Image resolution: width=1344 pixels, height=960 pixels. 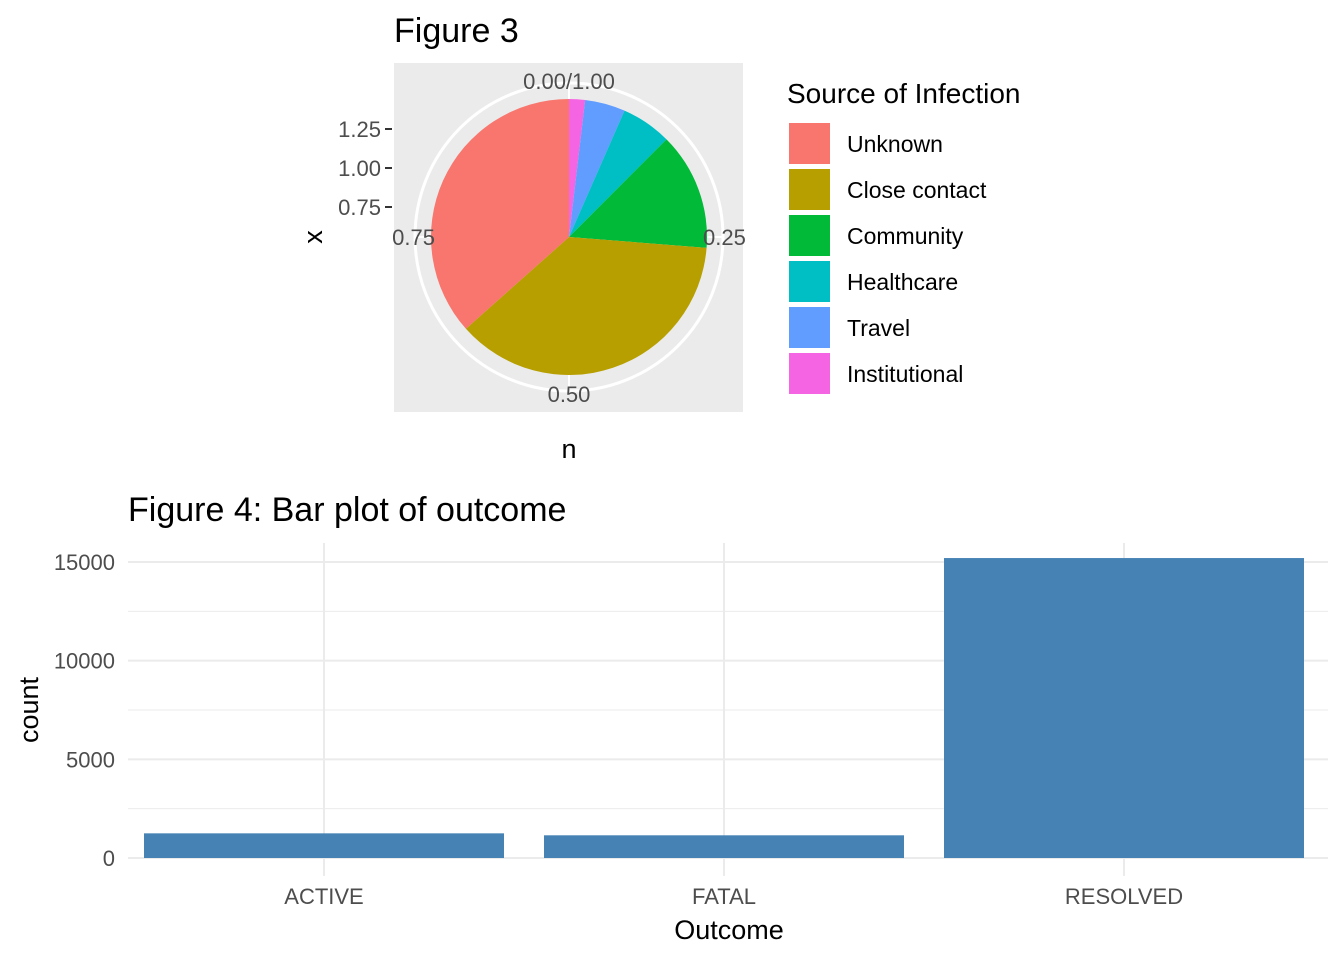 What do you see at coordinates (905, 374) in the screenshot?
I see `legend-label: Institutional` at bounding box center [905, 374].